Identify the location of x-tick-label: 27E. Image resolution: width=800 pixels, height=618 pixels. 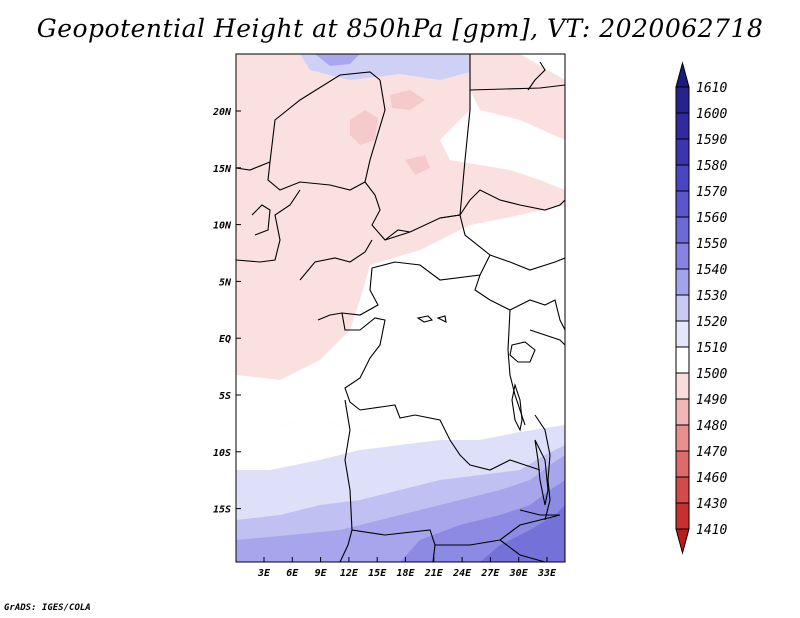
(490, 573).